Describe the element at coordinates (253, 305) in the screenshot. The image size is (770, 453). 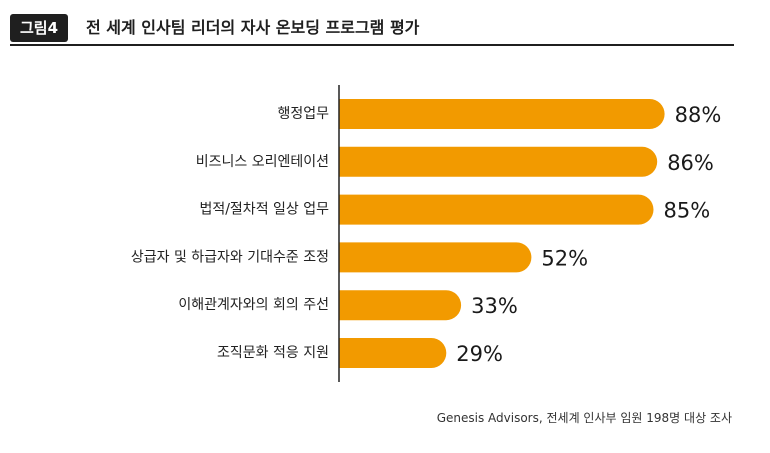
I see `category-label: 이해관계자와의 회의 주선` at that location.